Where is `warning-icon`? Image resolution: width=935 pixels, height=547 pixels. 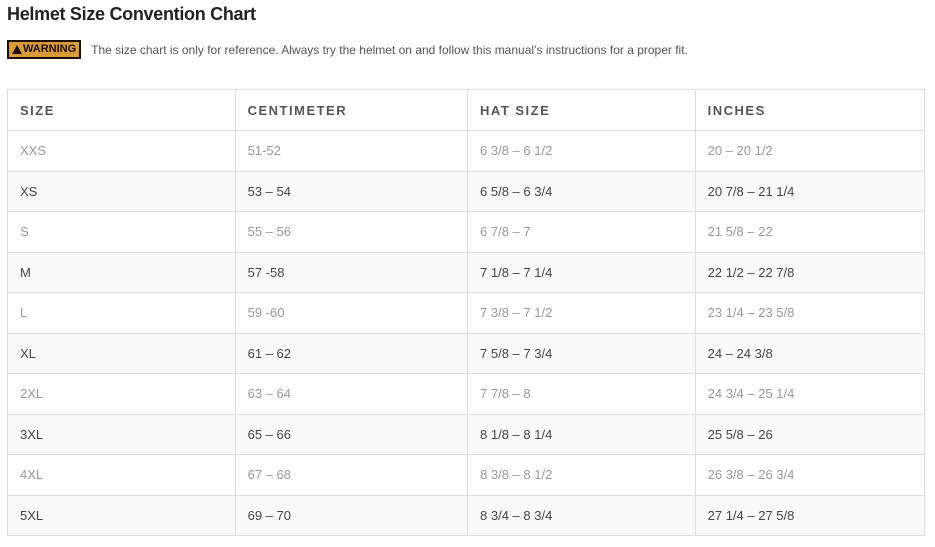
warning-icon is located at coordinates (17, 49).